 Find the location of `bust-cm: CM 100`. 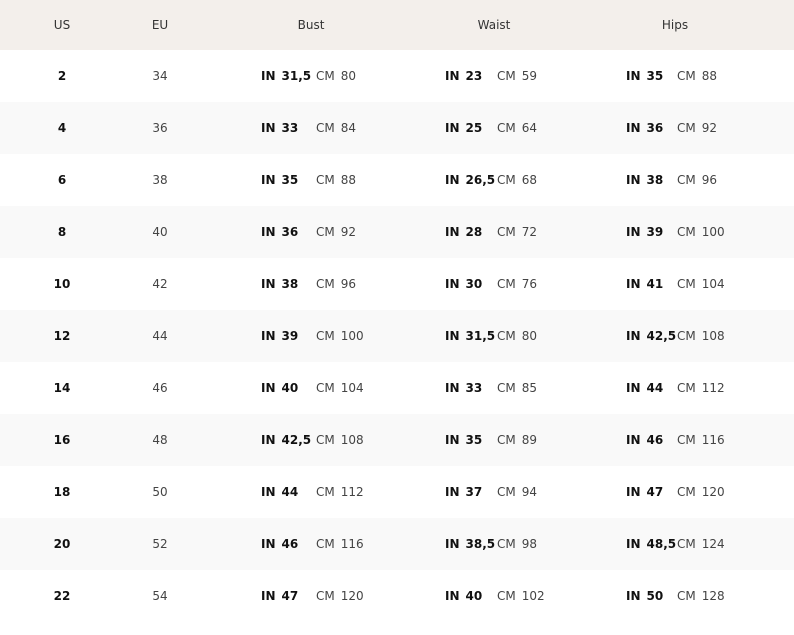

bust-cm: CM 100 is located at coordinates (340, 336).